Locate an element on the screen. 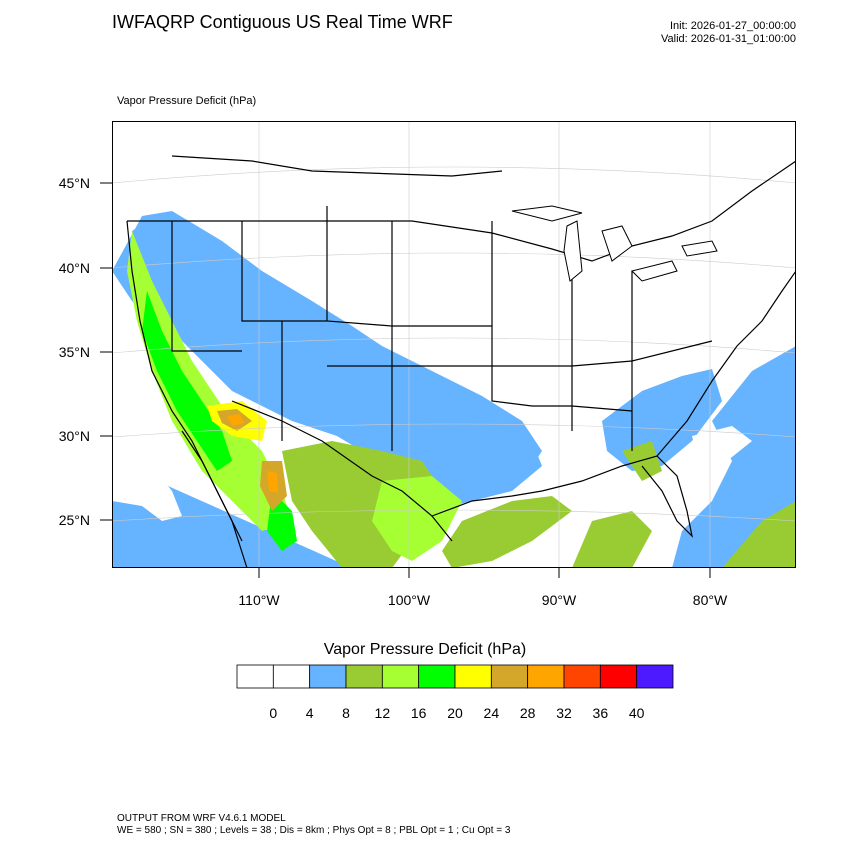 The image size is (850, 850). lon-label-100: 100°W is located at coordinates (409, 600).